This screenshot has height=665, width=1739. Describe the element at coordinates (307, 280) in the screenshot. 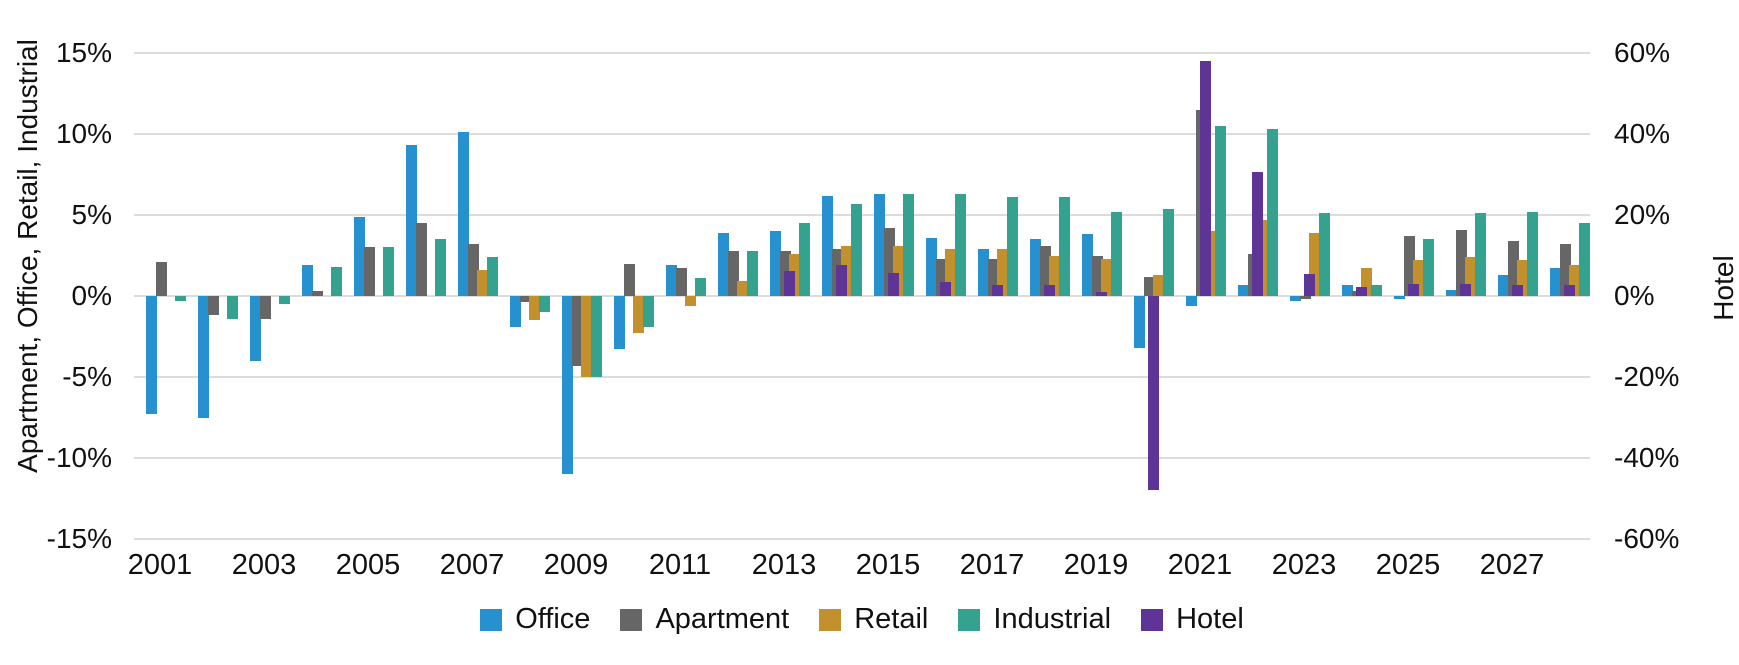

I see `bar-office-2004` at that location.